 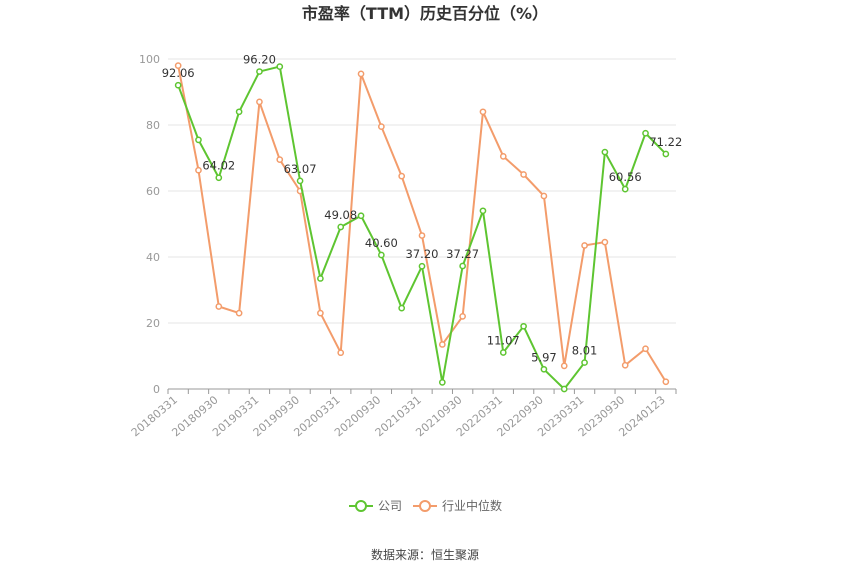 I want to click on chart-title: 市盈率（TTM）历史百分位（%）, so click(x=425, y=13).